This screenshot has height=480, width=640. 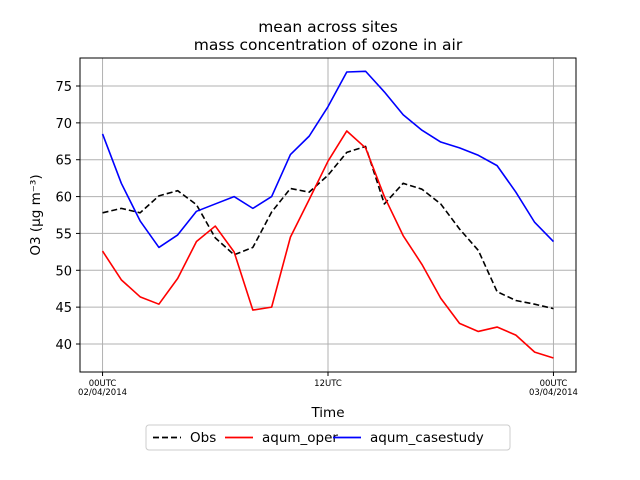 I want to click on legend: Obs aqum_oper aqum_casestudy, so click(x=328, y=437).